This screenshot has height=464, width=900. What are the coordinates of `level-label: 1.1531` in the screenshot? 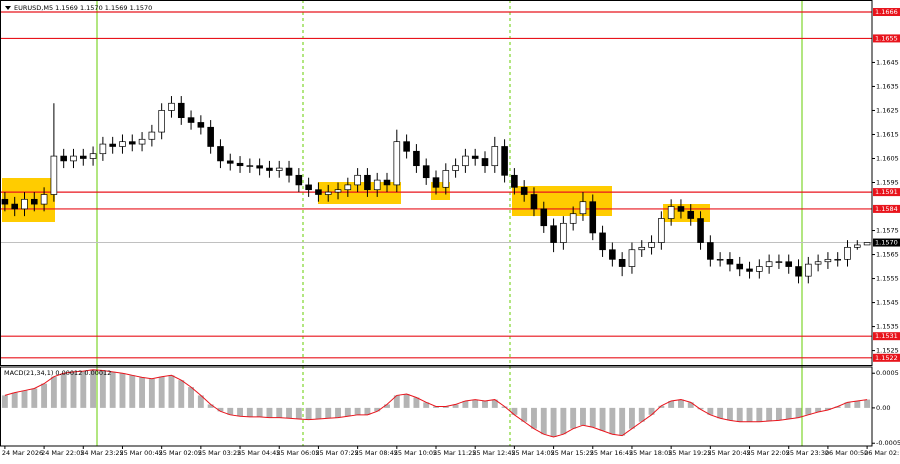 It's located at (886, 336).